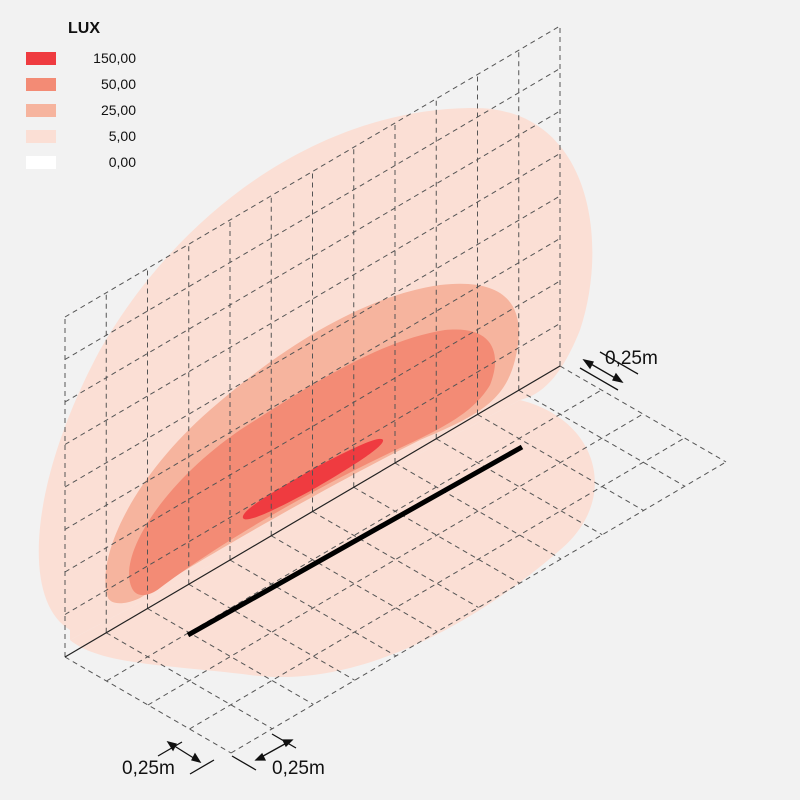 The image size is (800, 800). What do you see at coordinates (118, 84) in the screenshot?
I see `legend-label: 50,00` at bounding box center [118, 84].